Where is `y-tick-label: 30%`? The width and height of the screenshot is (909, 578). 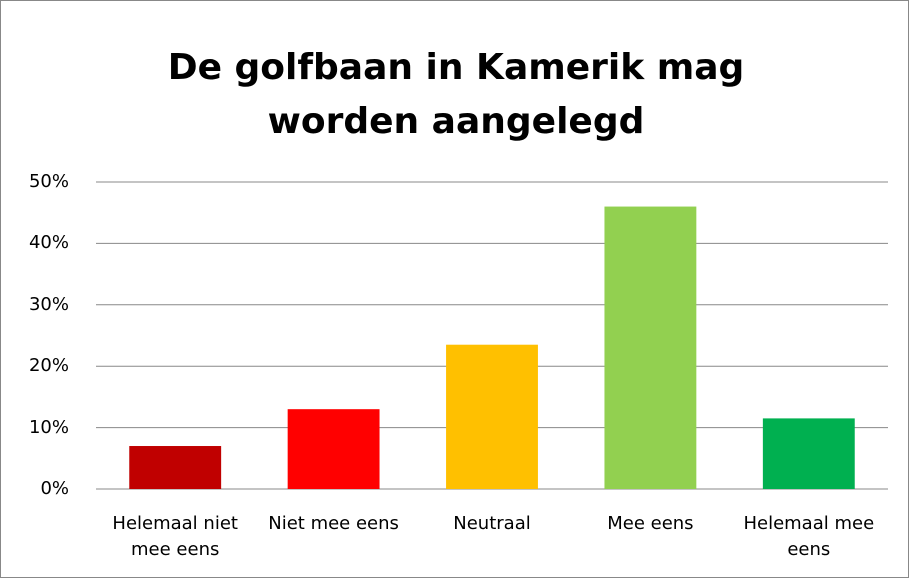 y-tick-label: 30% is located at coordinates (48, 304).